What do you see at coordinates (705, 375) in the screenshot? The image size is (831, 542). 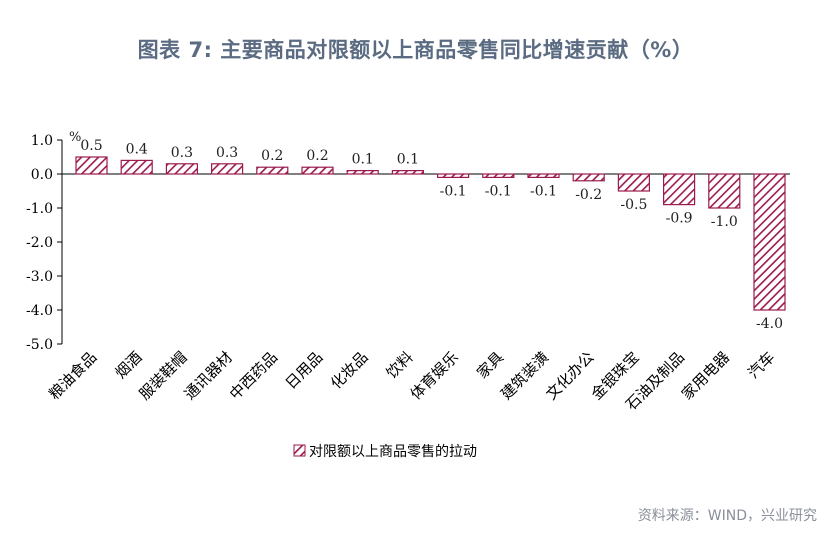 I see `category-label: 家用电器` at bounding box center [705, 375].